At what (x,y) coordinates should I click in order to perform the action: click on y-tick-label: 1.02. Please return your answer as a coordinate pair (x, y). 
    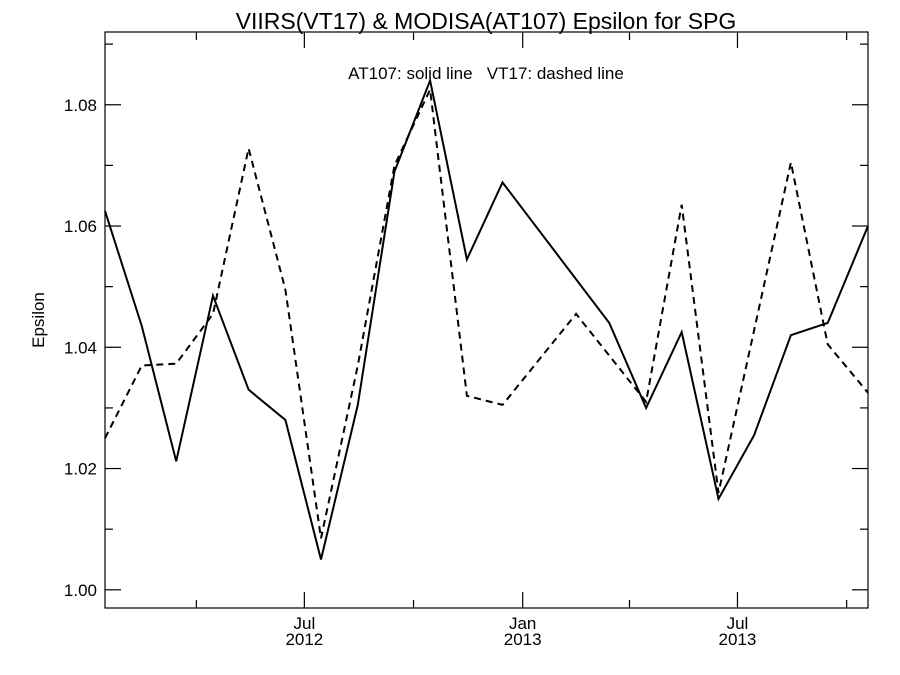
    Looking at the image, I should click on (80, 469).